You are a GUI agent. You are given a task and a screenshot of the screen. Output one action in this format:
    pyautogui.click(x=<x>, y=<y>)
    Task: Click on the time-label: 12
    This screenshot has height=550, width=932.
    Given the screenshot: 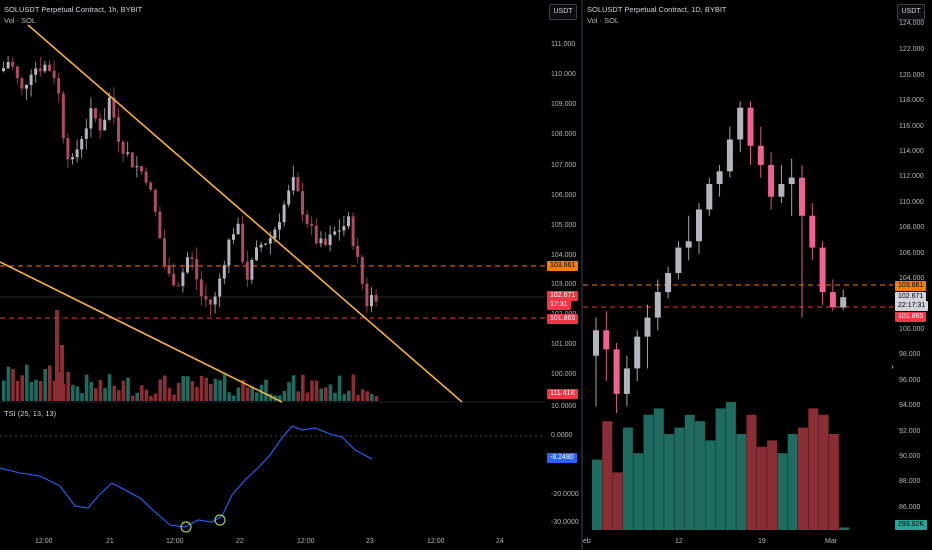 What is the action you would take?
    pyautogui.click(x=679, y=541)
    